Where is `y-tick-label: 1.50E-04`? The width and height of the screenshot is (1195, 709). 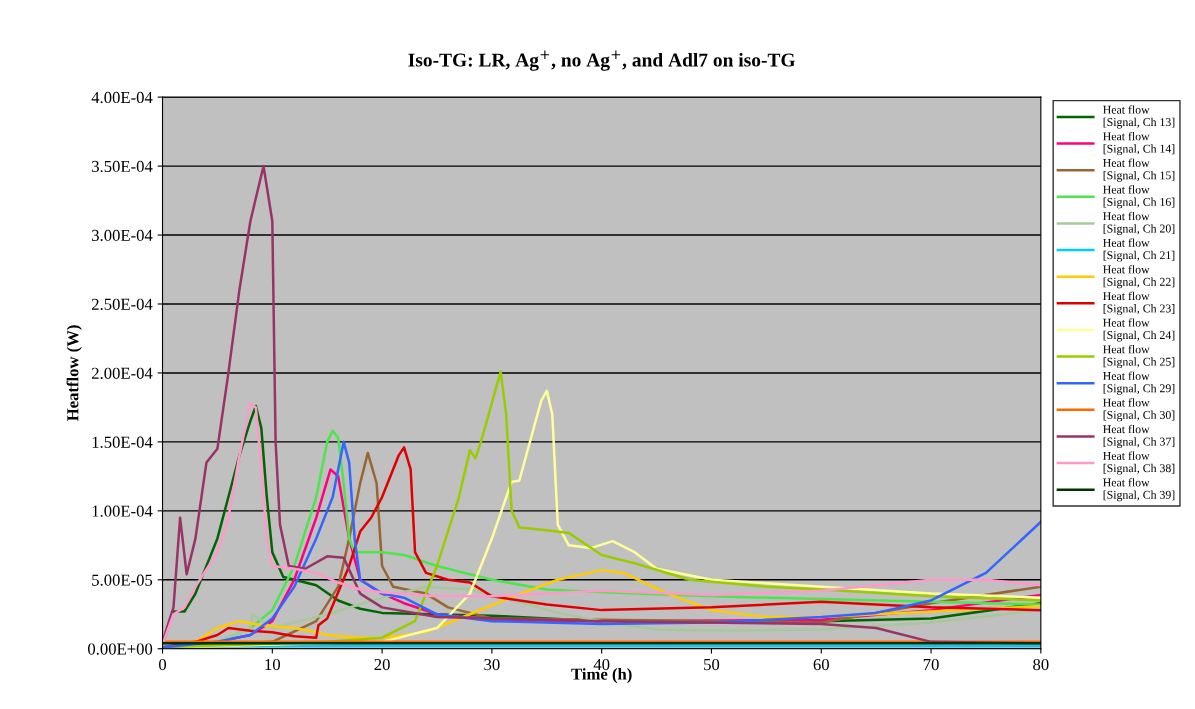 y-tick-label: 1.50E-04 is located at coordinates (122, 442).